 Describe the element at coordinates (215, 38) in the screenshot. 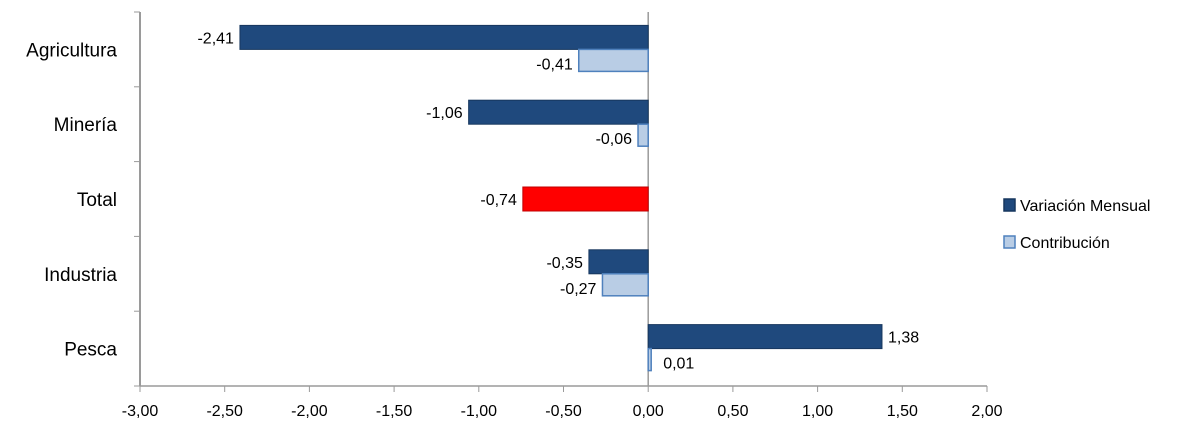

I see `data-label-variacion-mensual: -2,41` at that location.